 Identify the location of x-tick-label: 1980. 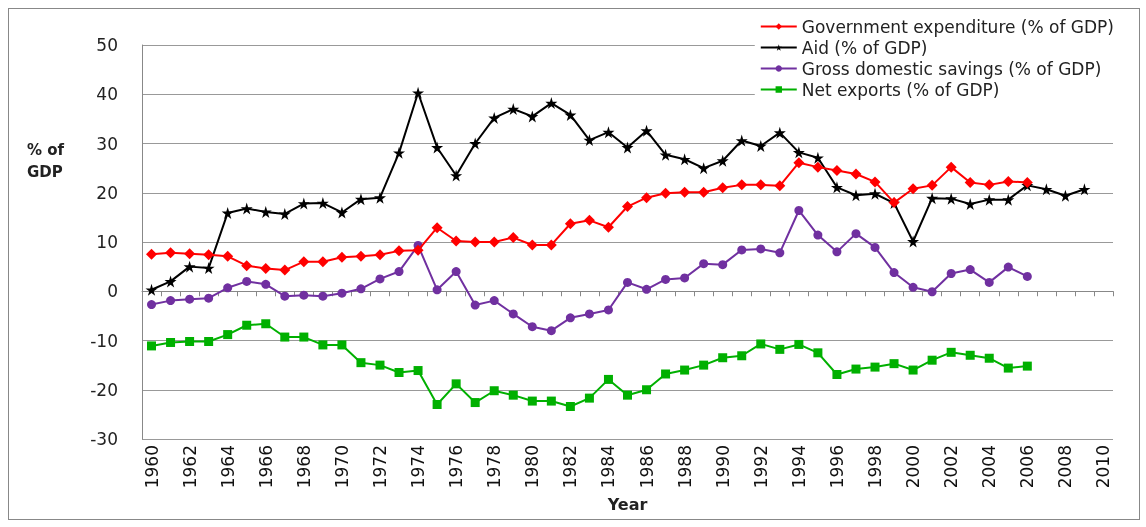
(532, 467).